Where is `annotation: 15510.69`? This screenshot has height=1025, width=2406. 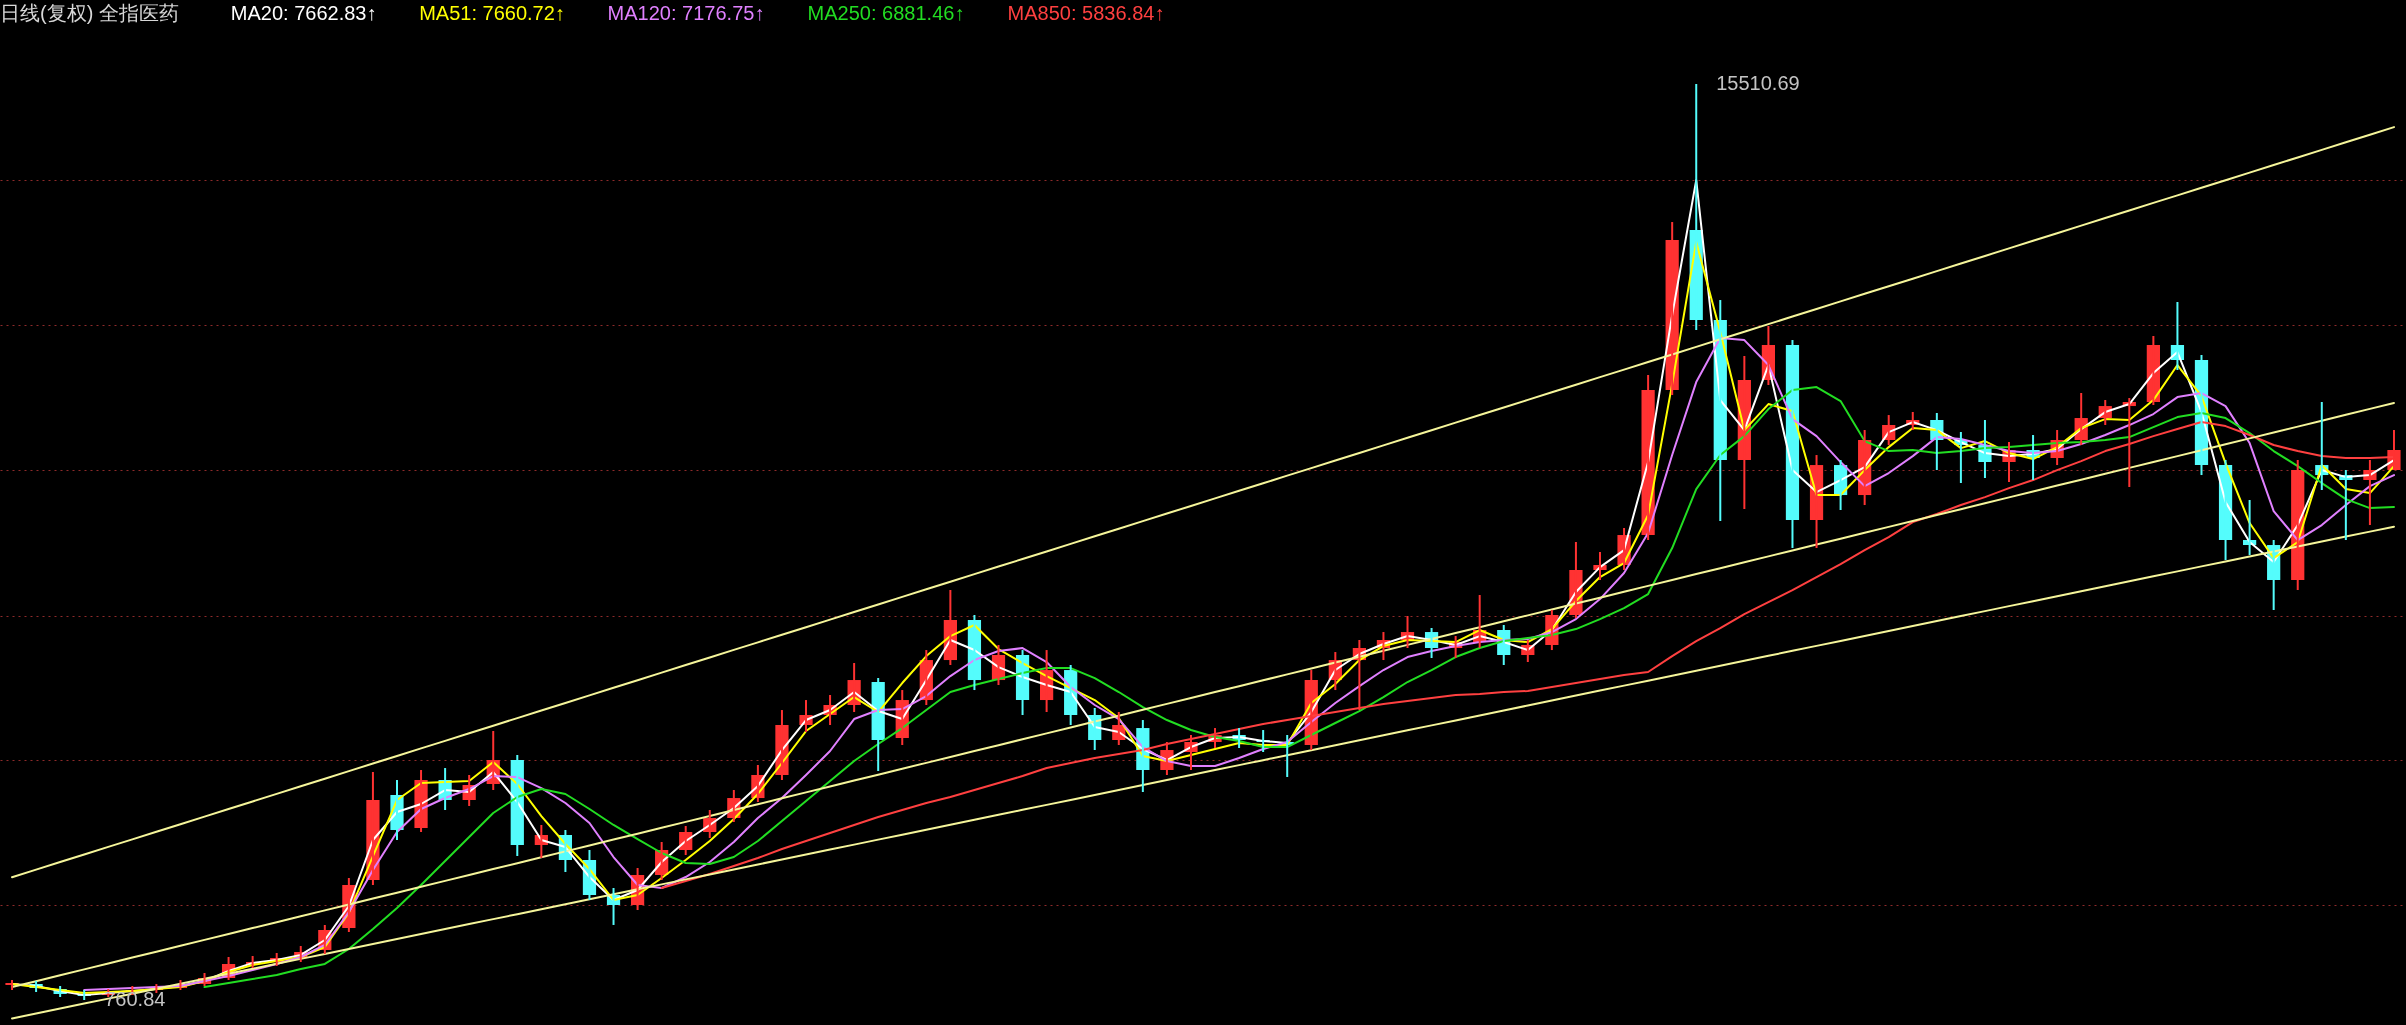
annotation: 15510.69 is located at coordinates (1758, 83).